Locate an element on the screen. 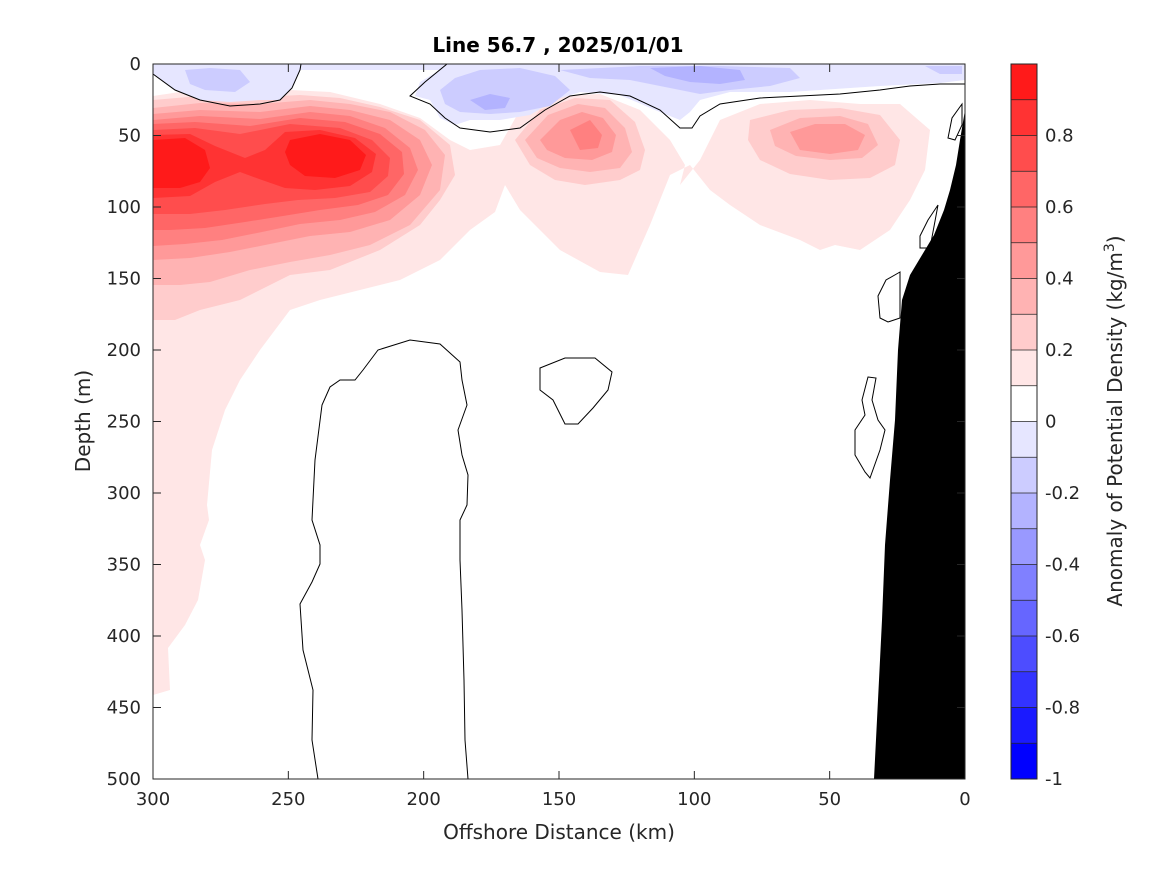 The image size is (1167, 875). colorbar-label-close: ) is located at coordinates (1115, 239).